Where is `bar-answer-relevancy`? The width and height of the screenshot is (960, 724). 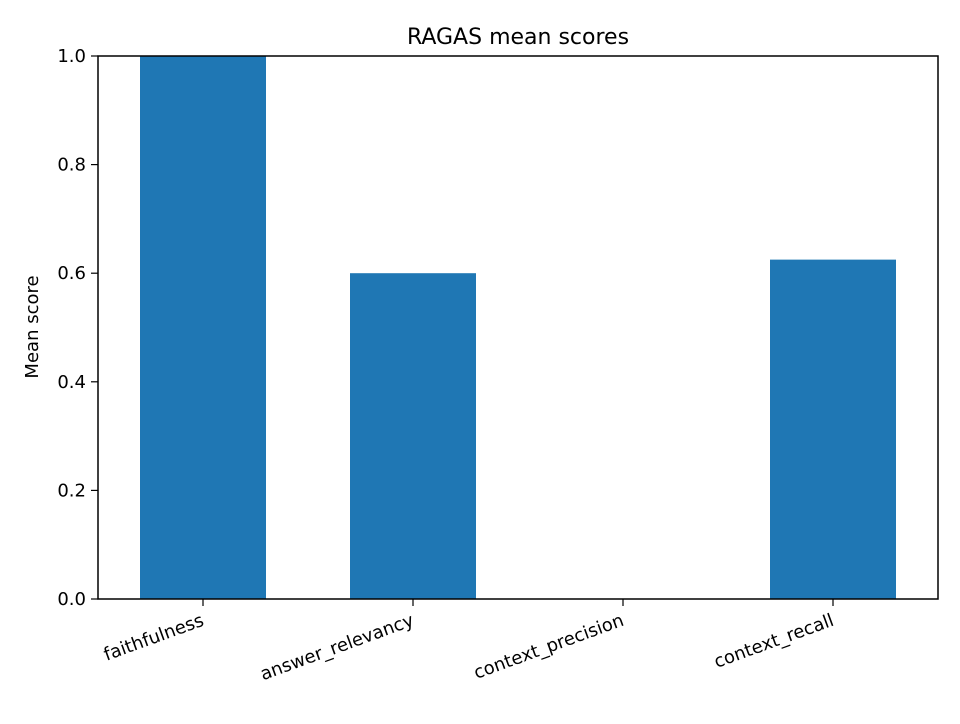
bar-answer-relevancy is located at coordinates (413, 436).